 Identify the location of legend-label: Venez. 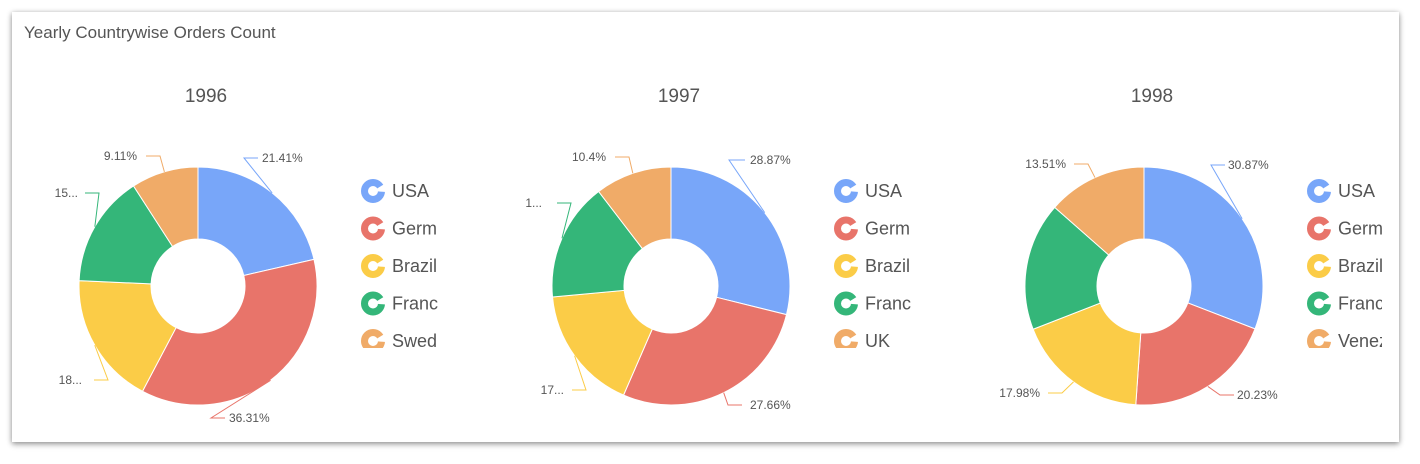
(1363, 341).